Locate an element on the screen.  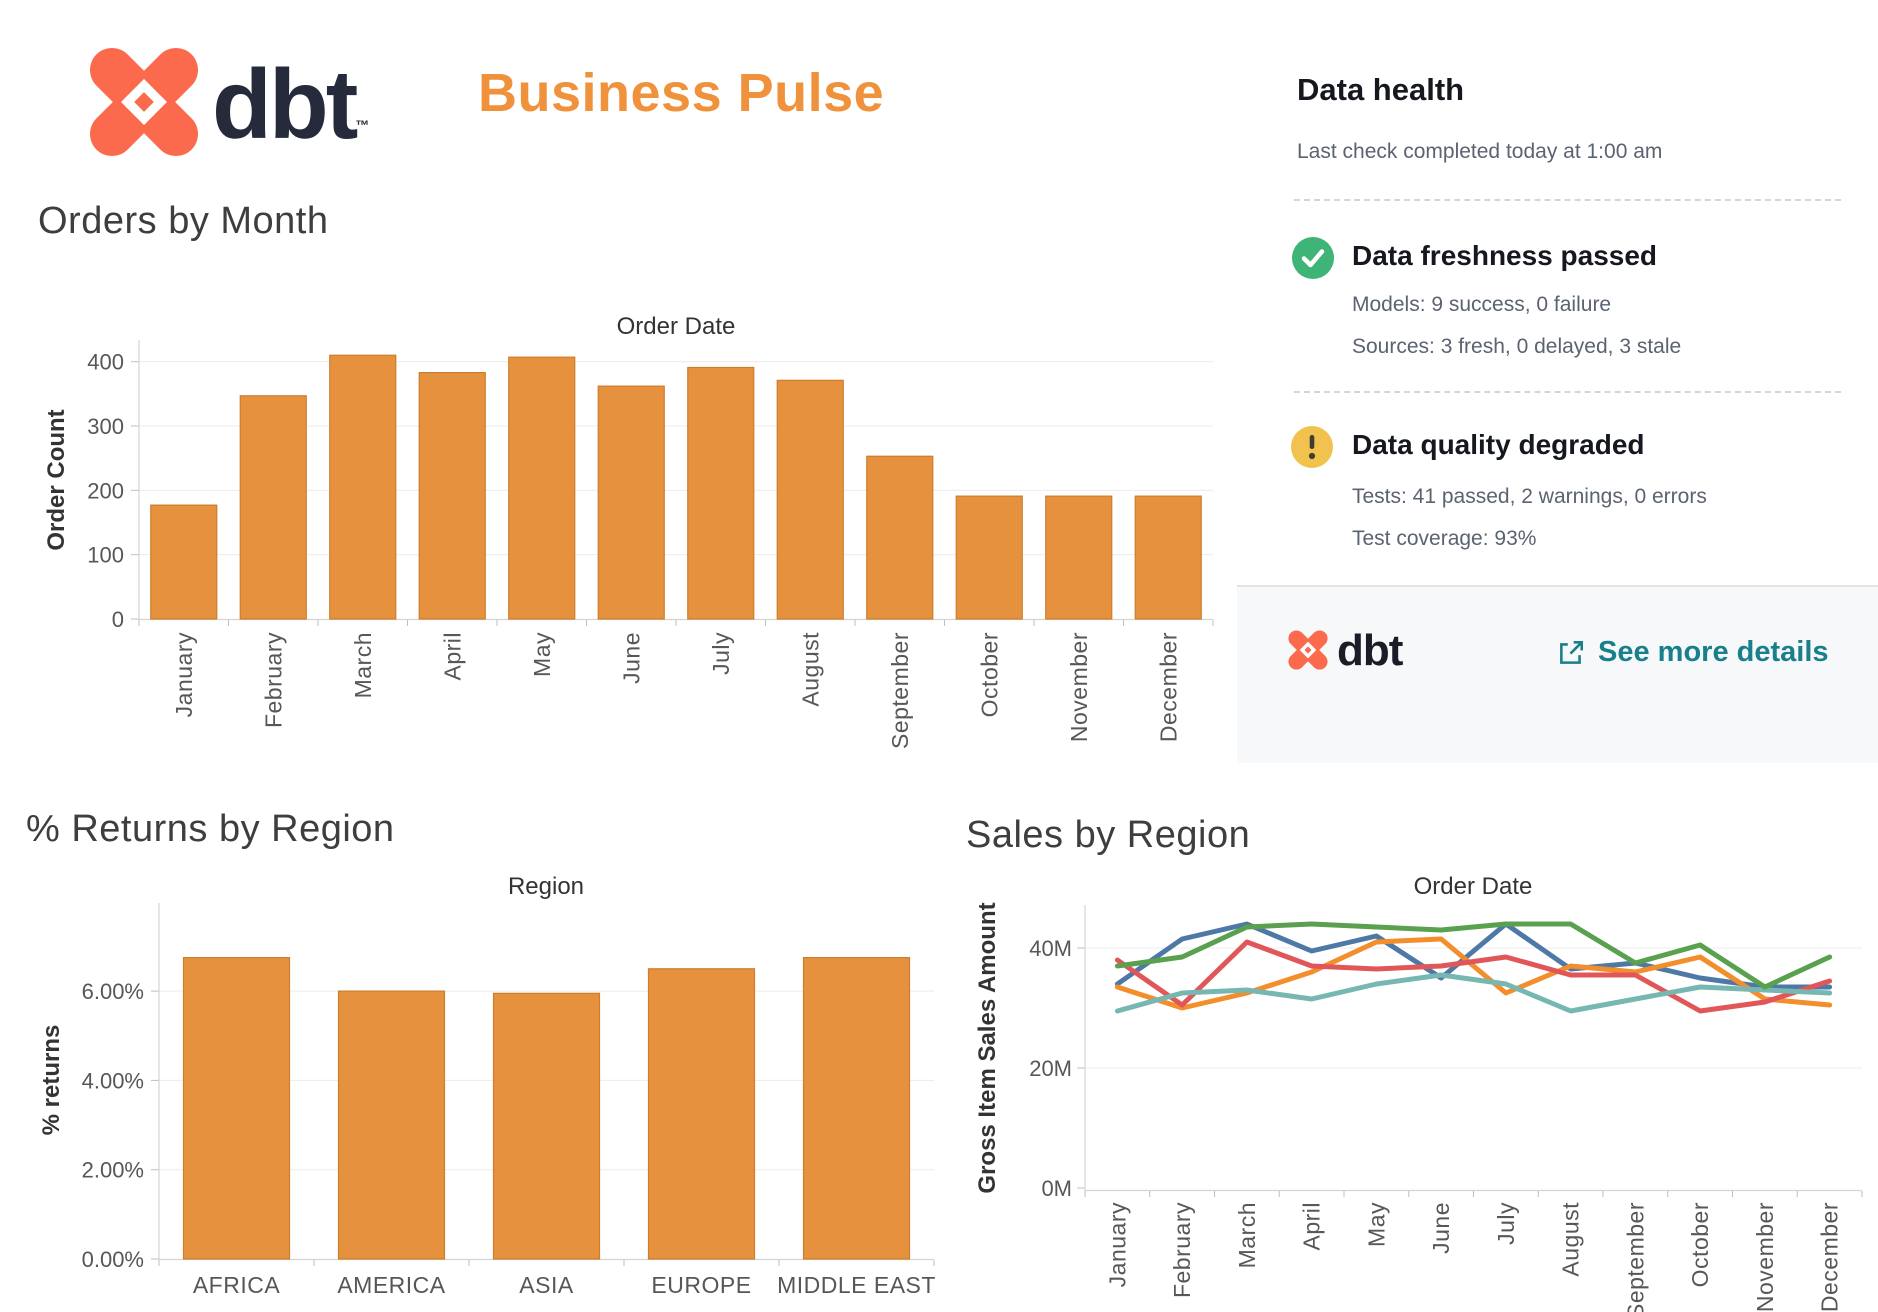
y-tick-label: 400 is located at coordinates (105, 362).